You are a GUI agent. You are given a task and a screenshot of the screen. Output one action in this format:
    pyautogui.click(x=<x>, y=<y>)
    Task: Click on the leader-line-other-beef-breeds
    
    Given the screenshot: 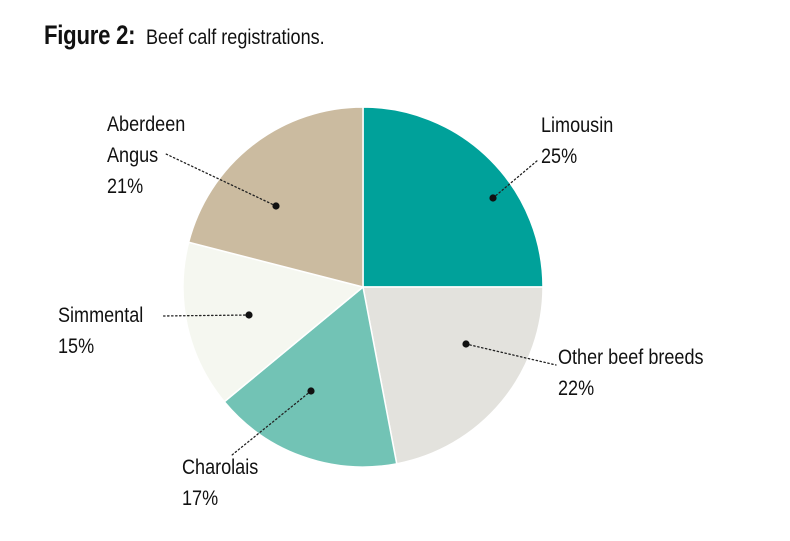 What is the action you would take?
    pyautogui.click(x=511, y=354)
    